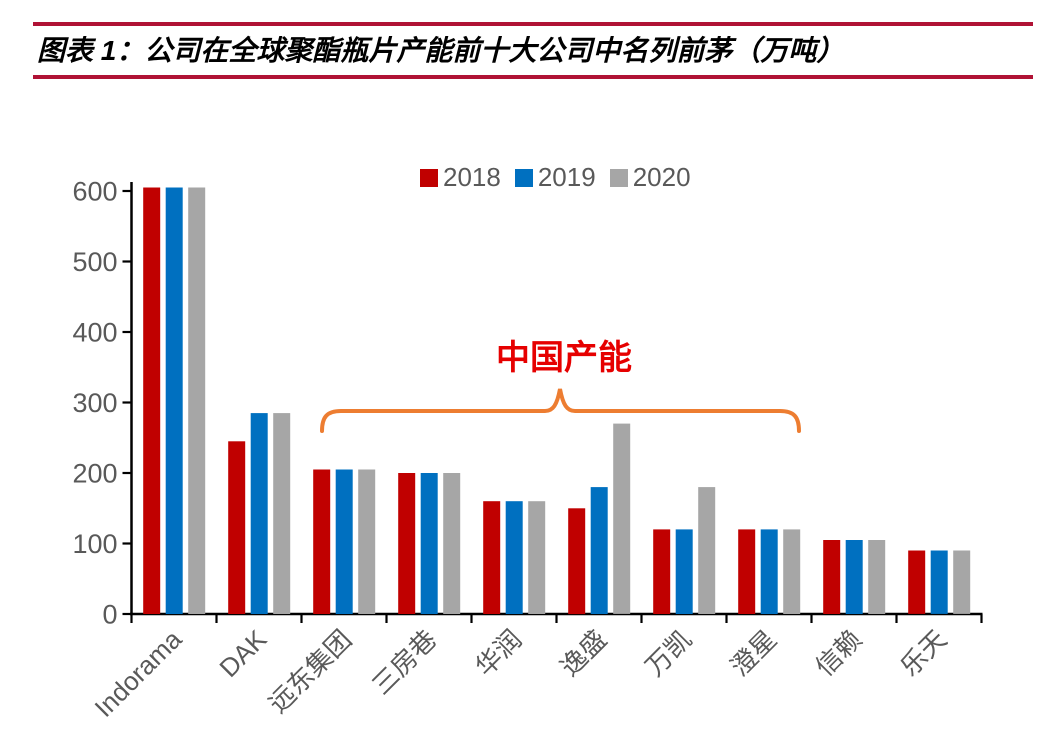 Image resolution: width=1063 pixels, height=743 pixels. I want to click on legend-label-2020: 2020, so click(661, 177).